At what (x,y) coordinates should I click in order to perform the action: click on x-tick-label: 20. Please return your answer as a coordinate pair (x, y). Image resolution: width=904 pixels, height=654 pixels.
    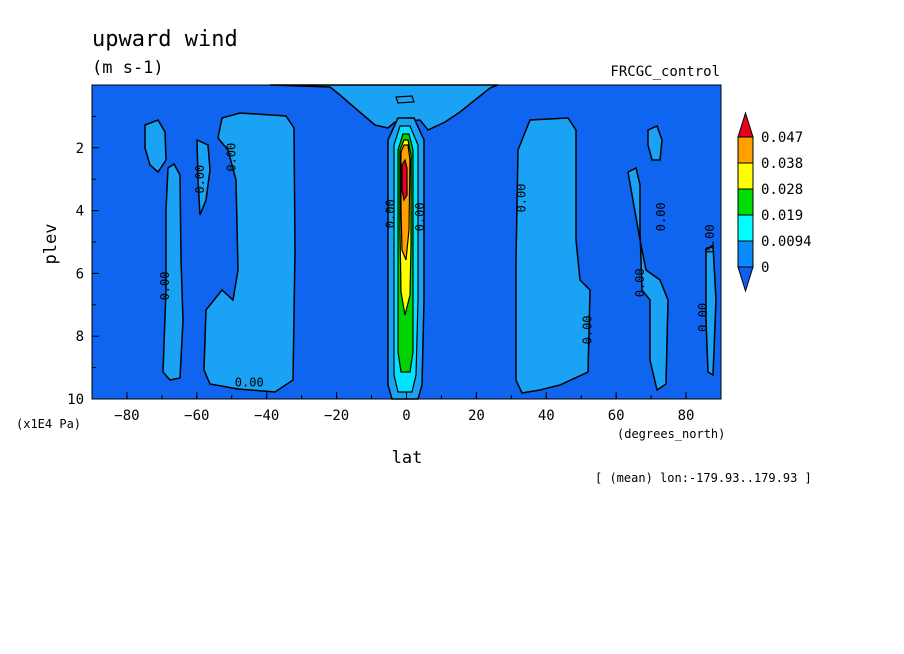
    Looking at the image, I should click on (476, 416).